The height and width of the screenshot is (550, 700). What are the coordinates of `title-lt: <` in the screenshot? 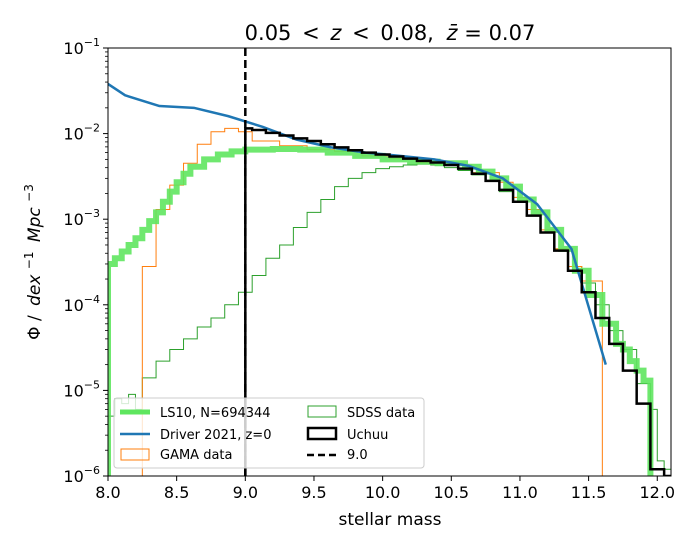 It's located at (311, 33).